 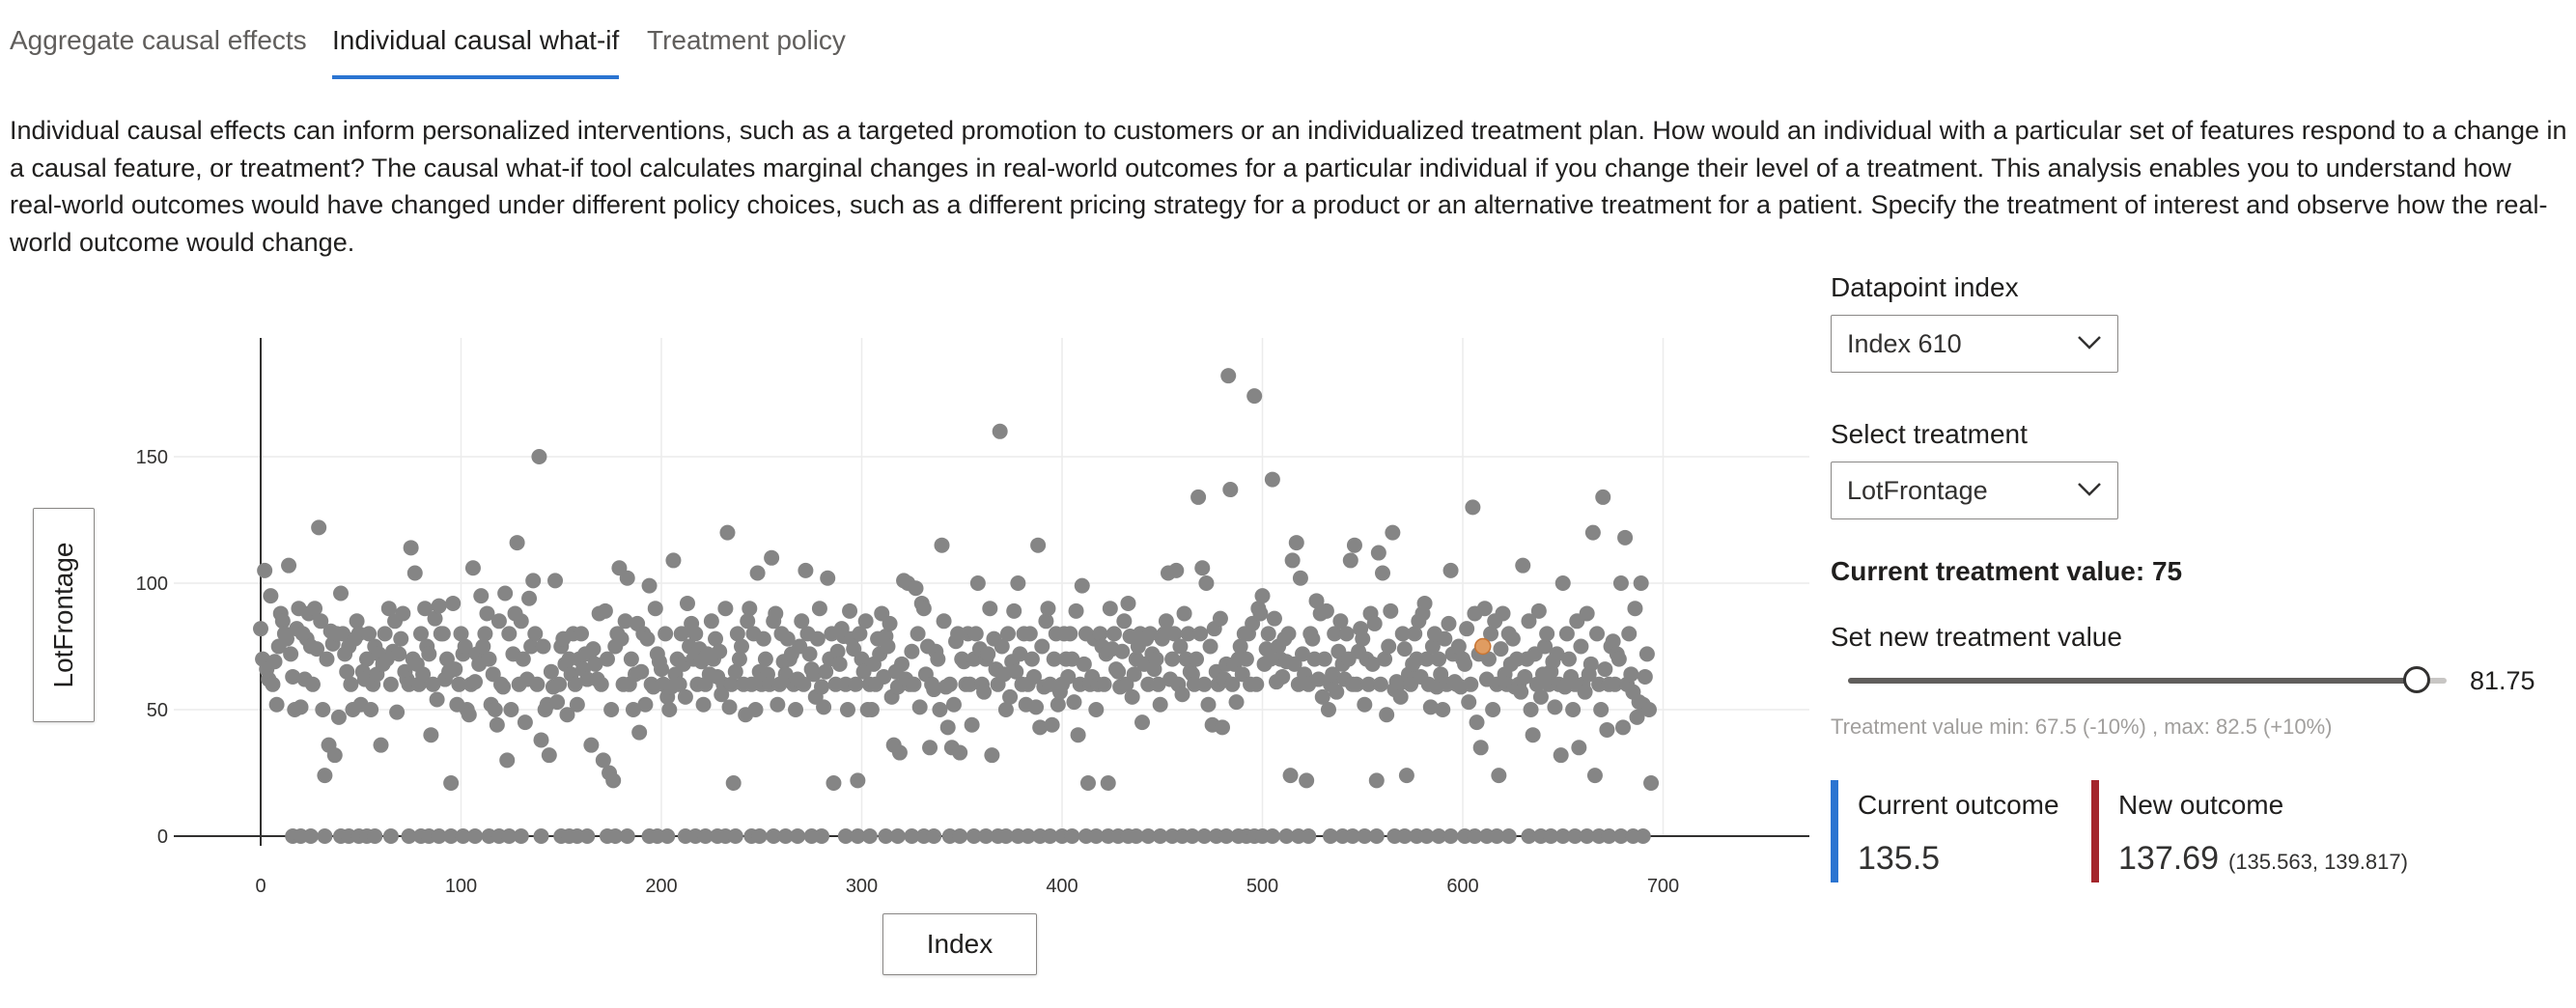 I want to click on tab-treatment-policy: Treatment policy, so click(x=747, y=40).